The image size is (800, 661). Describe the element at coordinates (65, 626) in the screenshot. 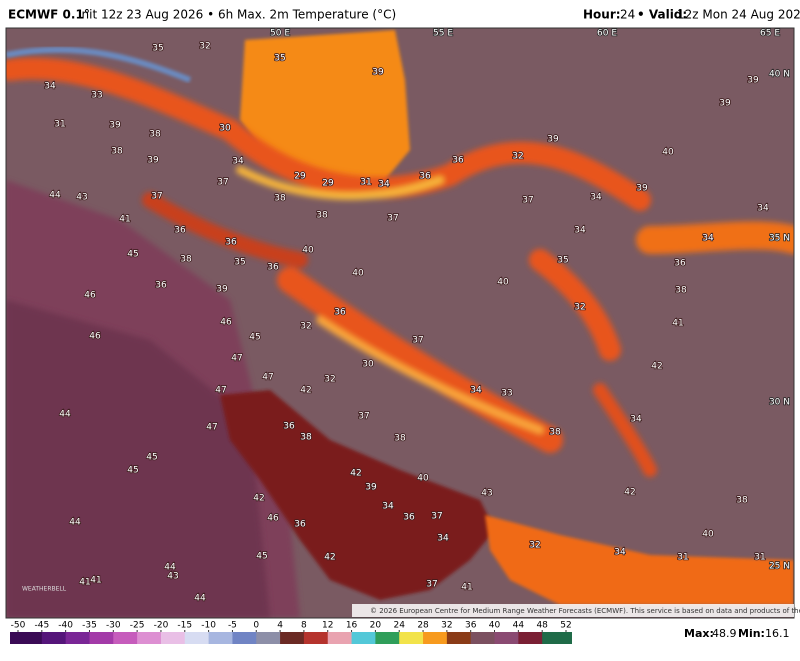

I see `colorbar-tick-label: -40` at that location.